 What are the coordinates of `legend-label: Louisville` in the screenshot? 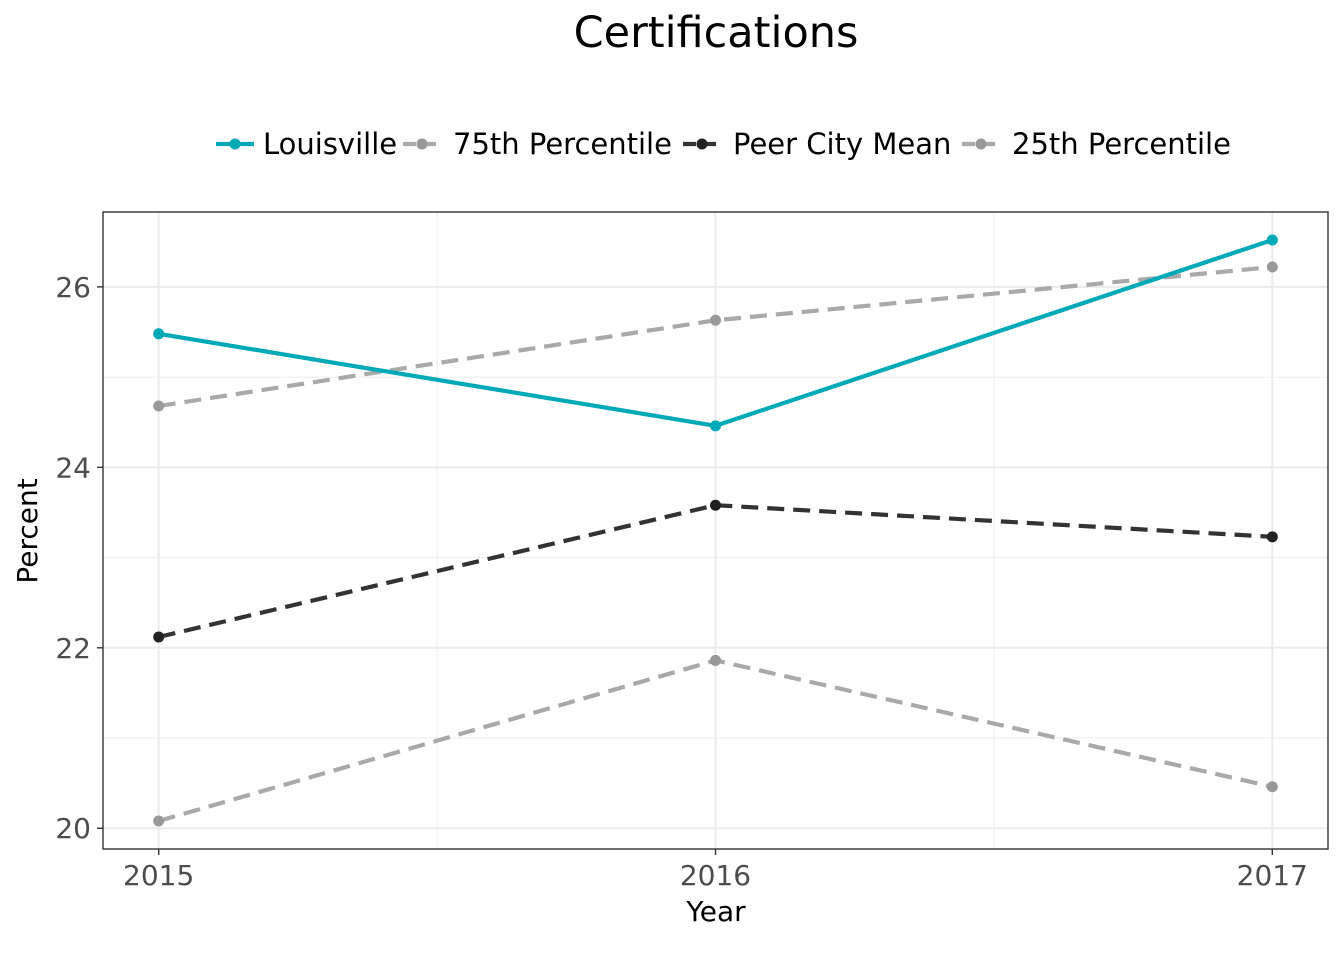 It's located at (330, 144).